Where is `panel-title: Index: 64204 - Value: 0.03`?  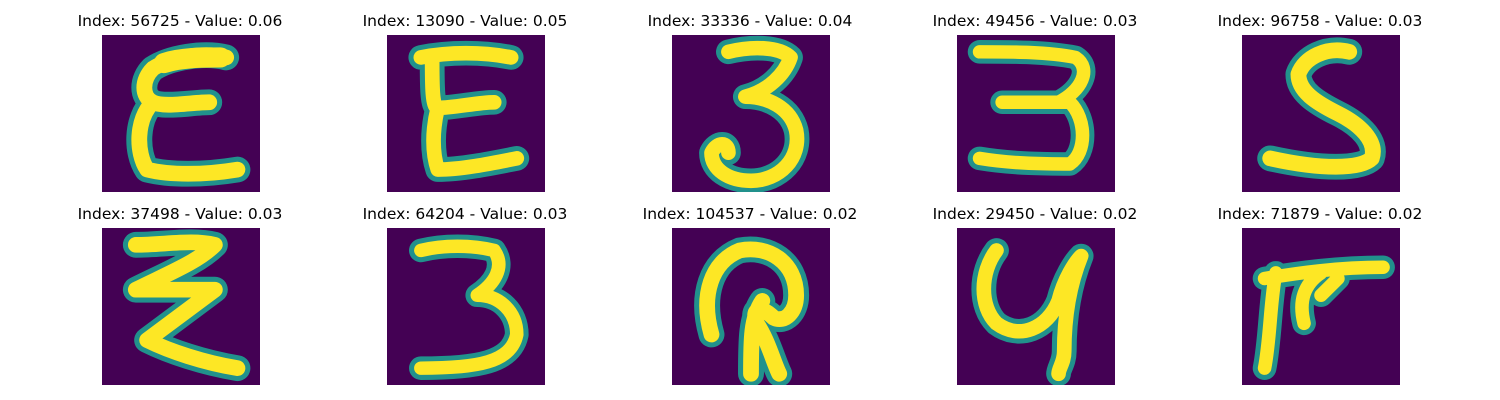
panel-title: Index: 64204 - Value: 0.03 is located at coordinates (465, 214).